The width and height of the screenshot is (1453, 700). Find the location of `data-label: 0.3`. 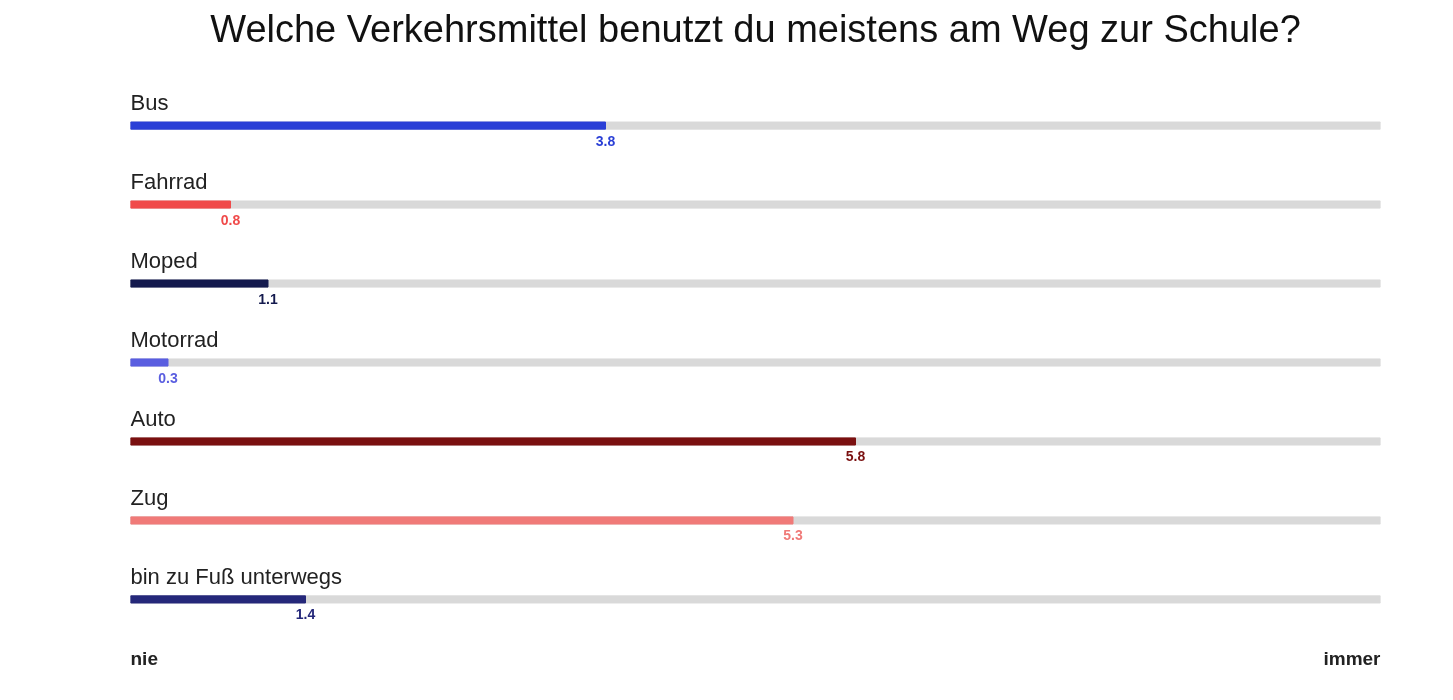

data-label: 0.3 is located at coordinates (168, 377).